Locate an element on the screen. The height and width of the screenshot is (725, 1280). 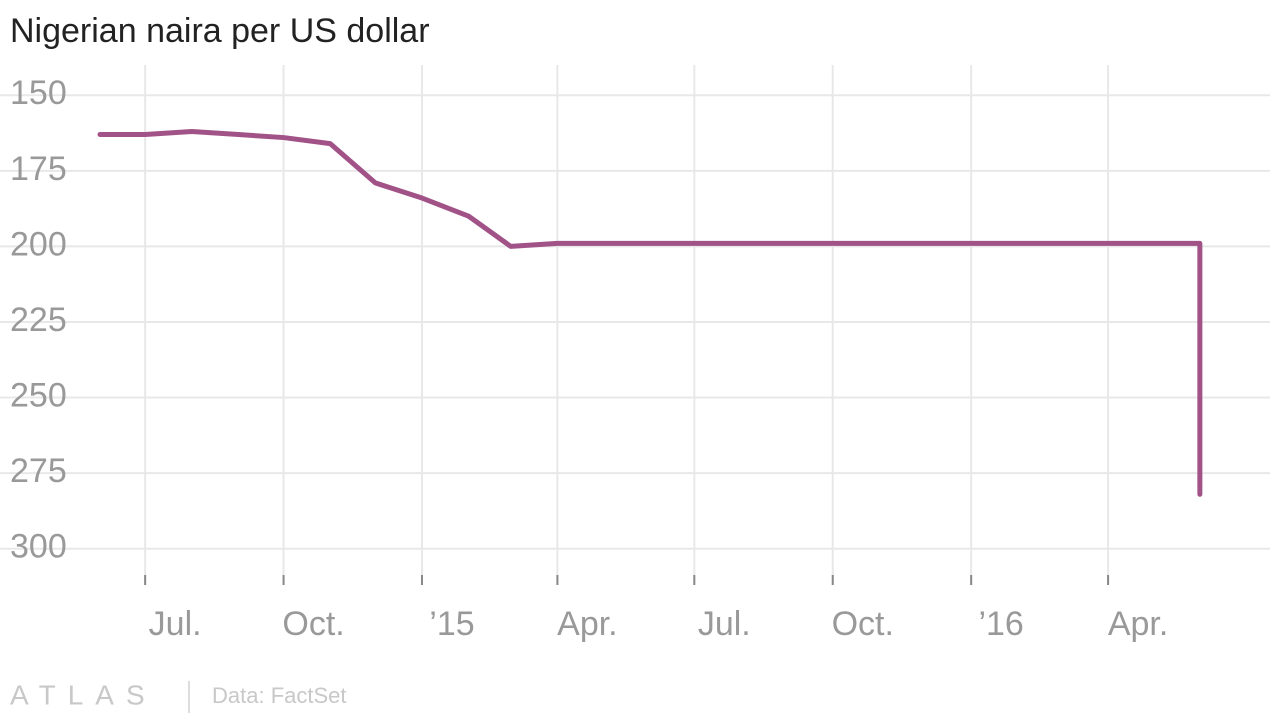
x-tick-label: ’16 is located at coordinates (1000, 624).